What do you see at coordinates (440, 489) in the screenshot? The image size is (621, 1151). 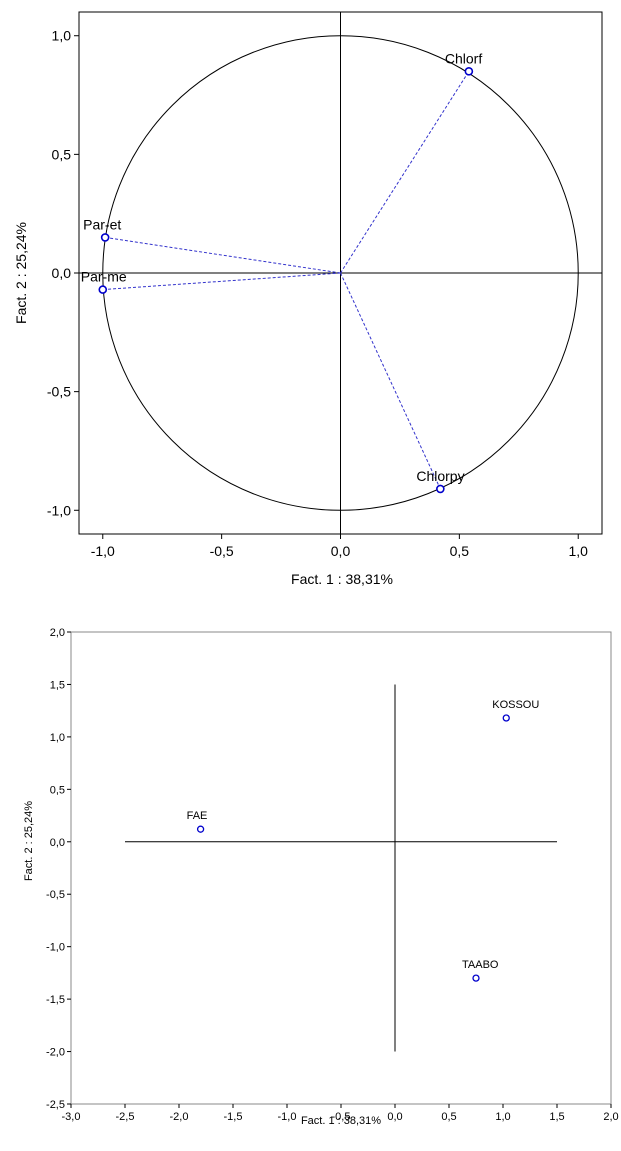 I see `point-chlorpy` at bounding box center [440, 489].